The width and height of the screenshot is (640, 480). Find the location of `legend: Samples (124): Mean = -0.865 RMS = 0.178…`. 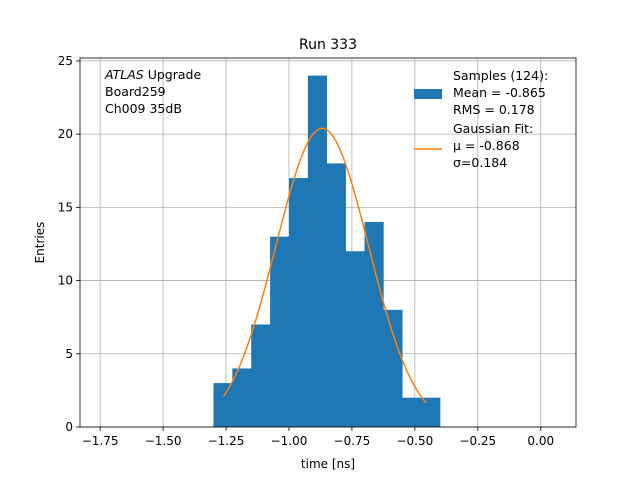

legend: Samples (124): Mean = -0.865 RMS = 0.178… is located at coordinates (481, 119).